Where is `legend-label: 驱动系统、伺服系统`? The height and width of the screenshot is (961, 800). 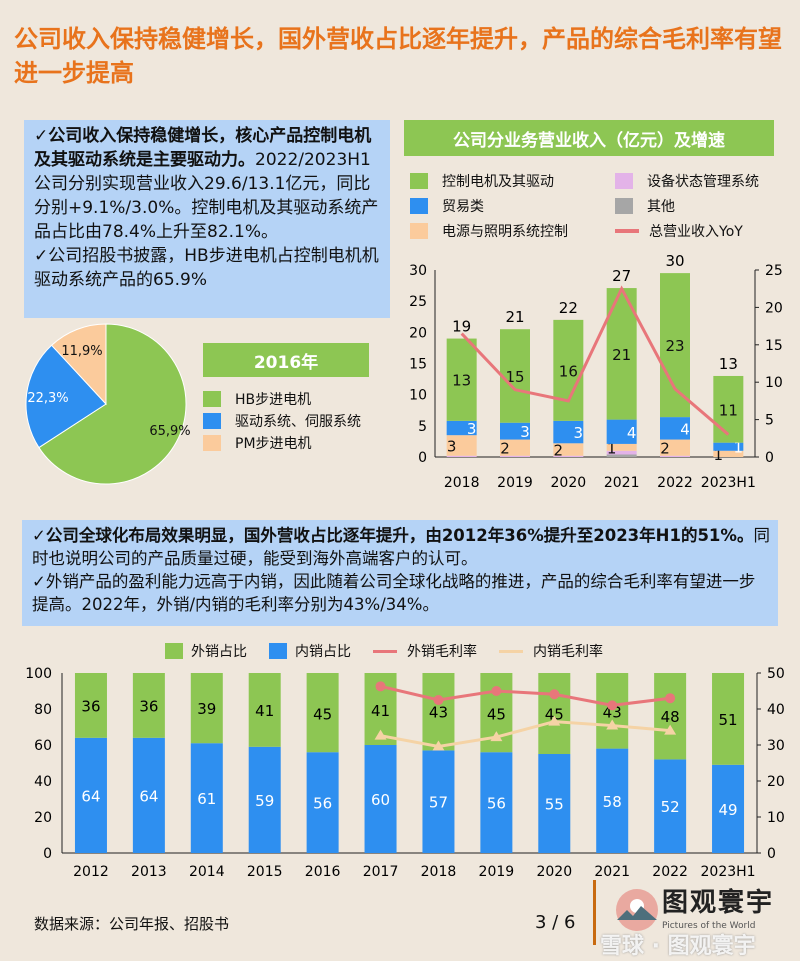
legend-label: 驱动系统、伺服系统 is located at coordinates (298, 422).